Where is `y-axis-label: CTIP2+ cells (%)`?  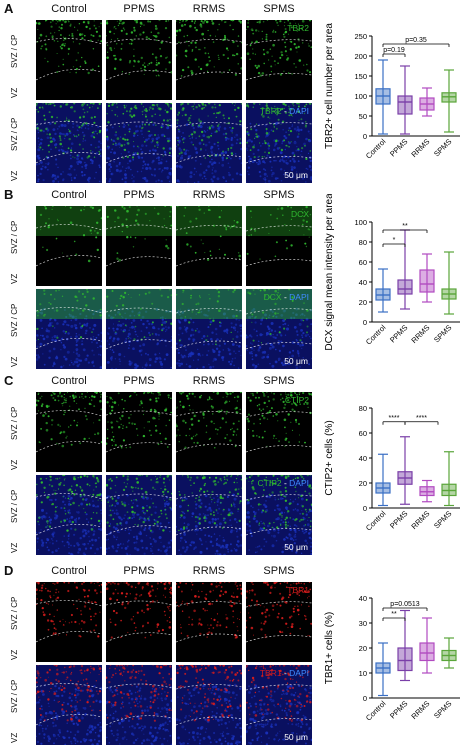
y-axis-label: CTIP2+ cells (%) is located at coordinates (329, 457).